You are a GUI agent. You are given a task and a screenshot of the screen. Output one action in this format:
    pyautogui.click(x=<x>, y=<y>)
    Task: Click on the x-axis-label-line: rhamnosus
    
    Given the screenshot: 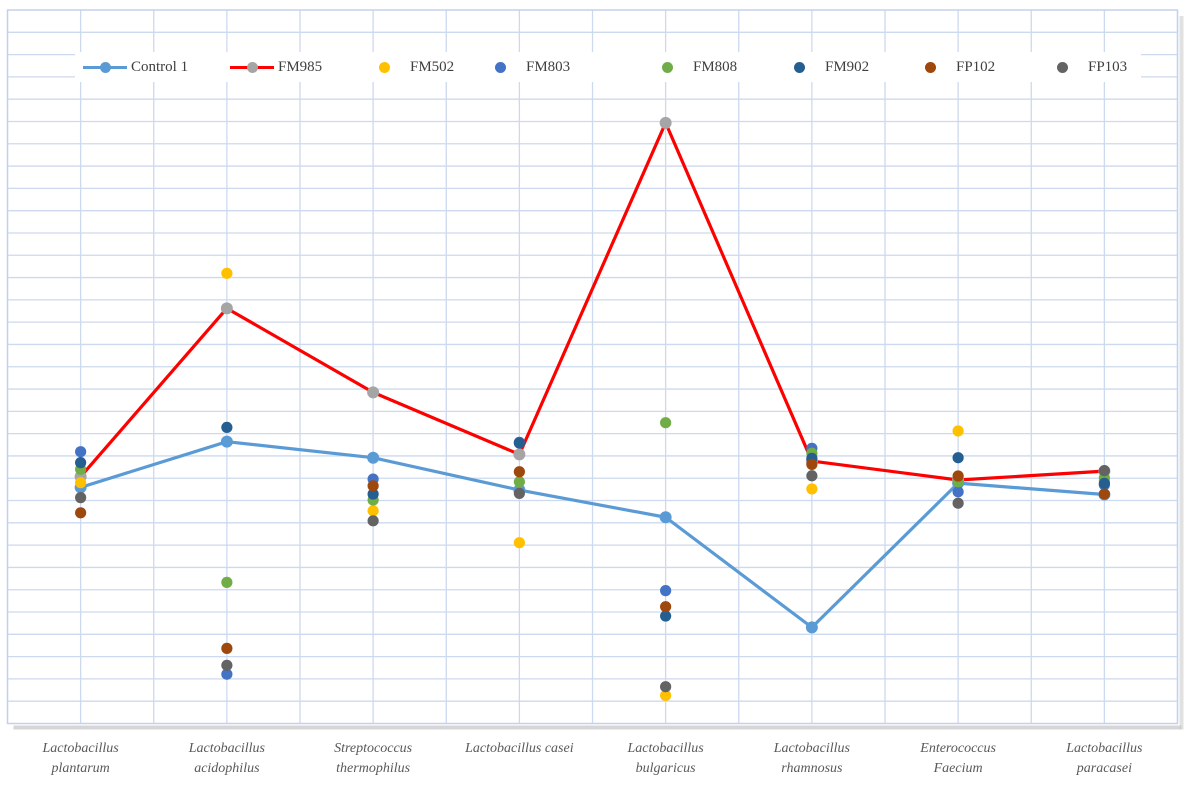 What is the action you would take?
    pyautogui.click(x=812, y=768)
    